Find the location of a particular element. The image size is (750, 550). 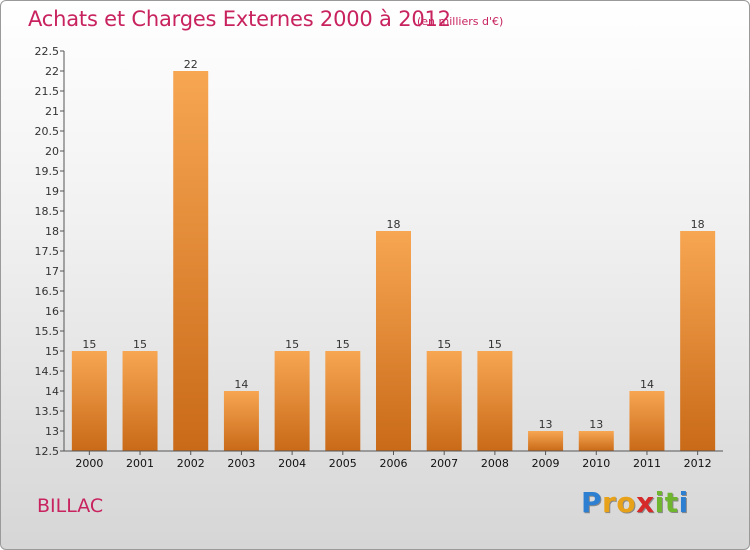

y-tick-label: 22 is located at coordinates (52, 71).